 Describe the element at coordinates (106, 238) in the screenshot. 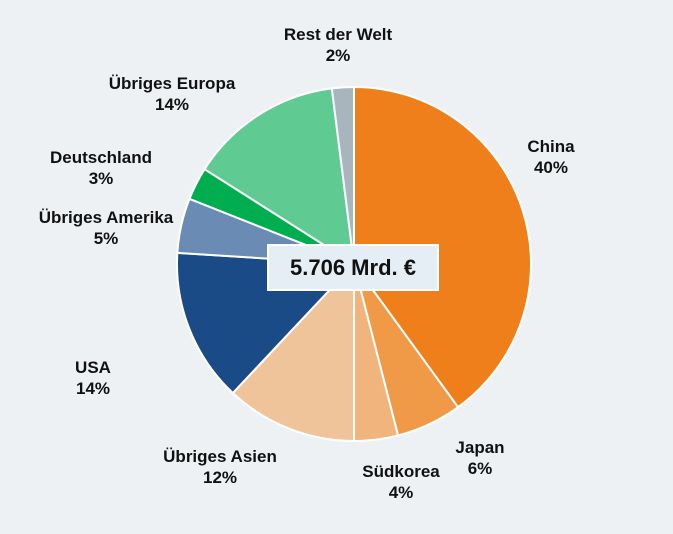

I see `slice-label-percent: 5%` at that location.